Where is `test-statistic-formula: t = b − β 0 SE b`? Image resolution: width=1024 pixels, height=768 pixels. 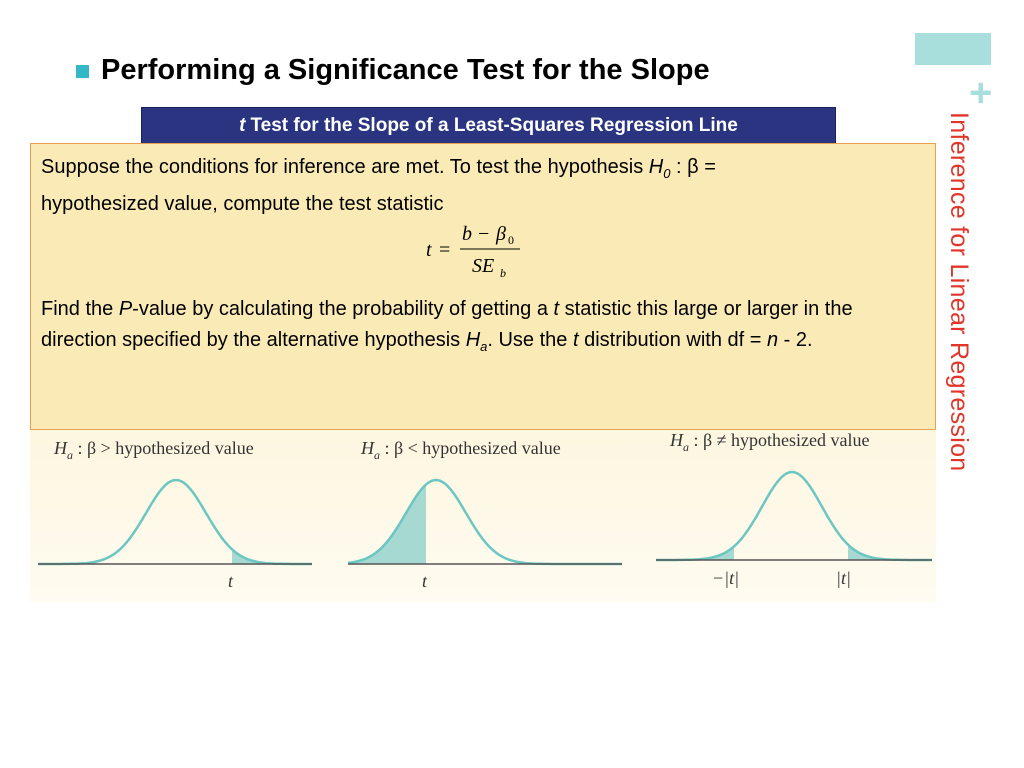 test-statistic-formula: t = b − β 0 SE b is located at coordinates (473, 251).